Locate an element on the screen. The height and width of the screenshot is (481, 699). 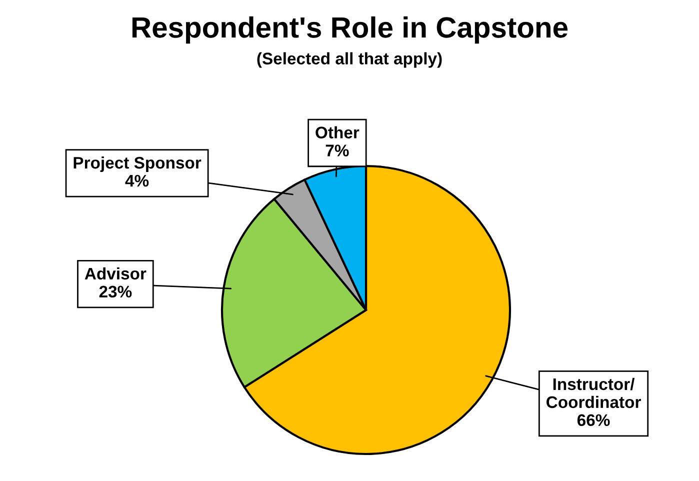
chart-title: Respondent's Role in Capstone is located at coordinates (350, 30).